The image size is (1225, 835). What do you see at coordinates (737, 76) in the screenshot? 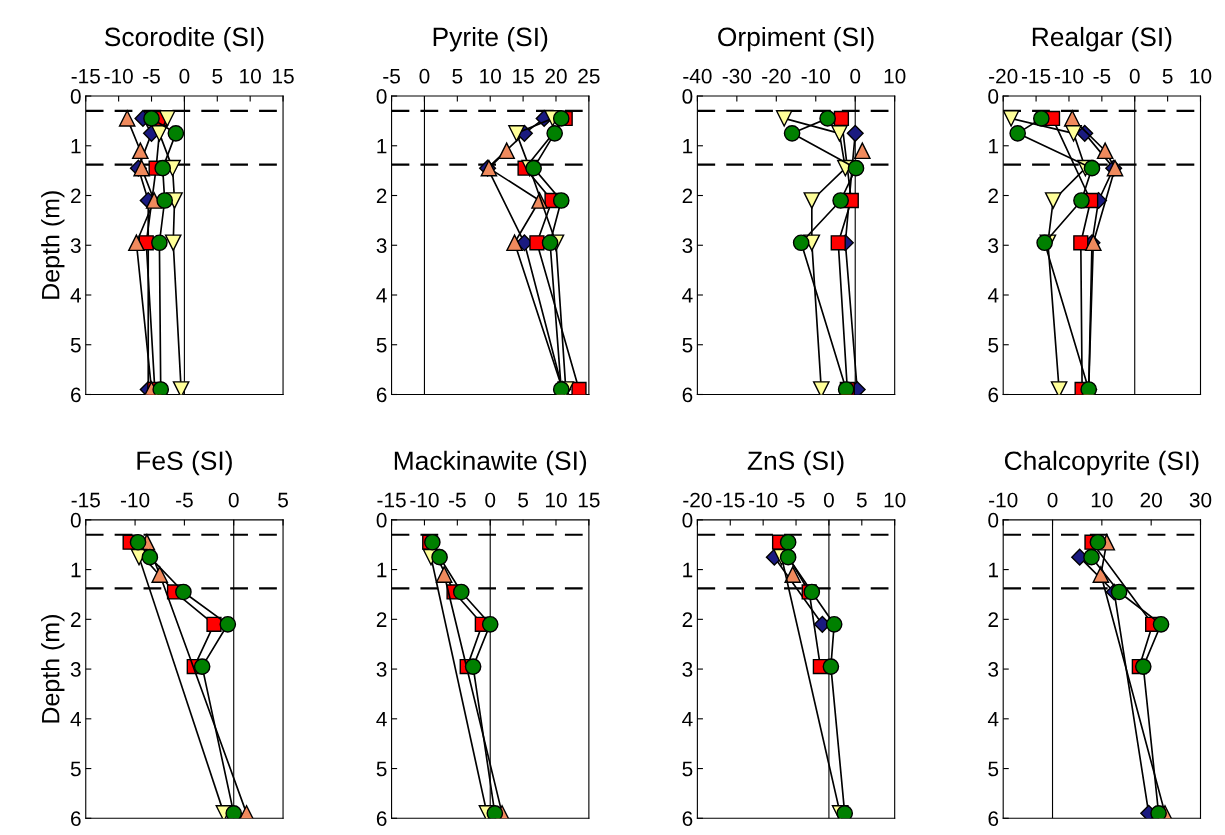
I see `x-tick-label: -30` at bounding box center [737, 76].